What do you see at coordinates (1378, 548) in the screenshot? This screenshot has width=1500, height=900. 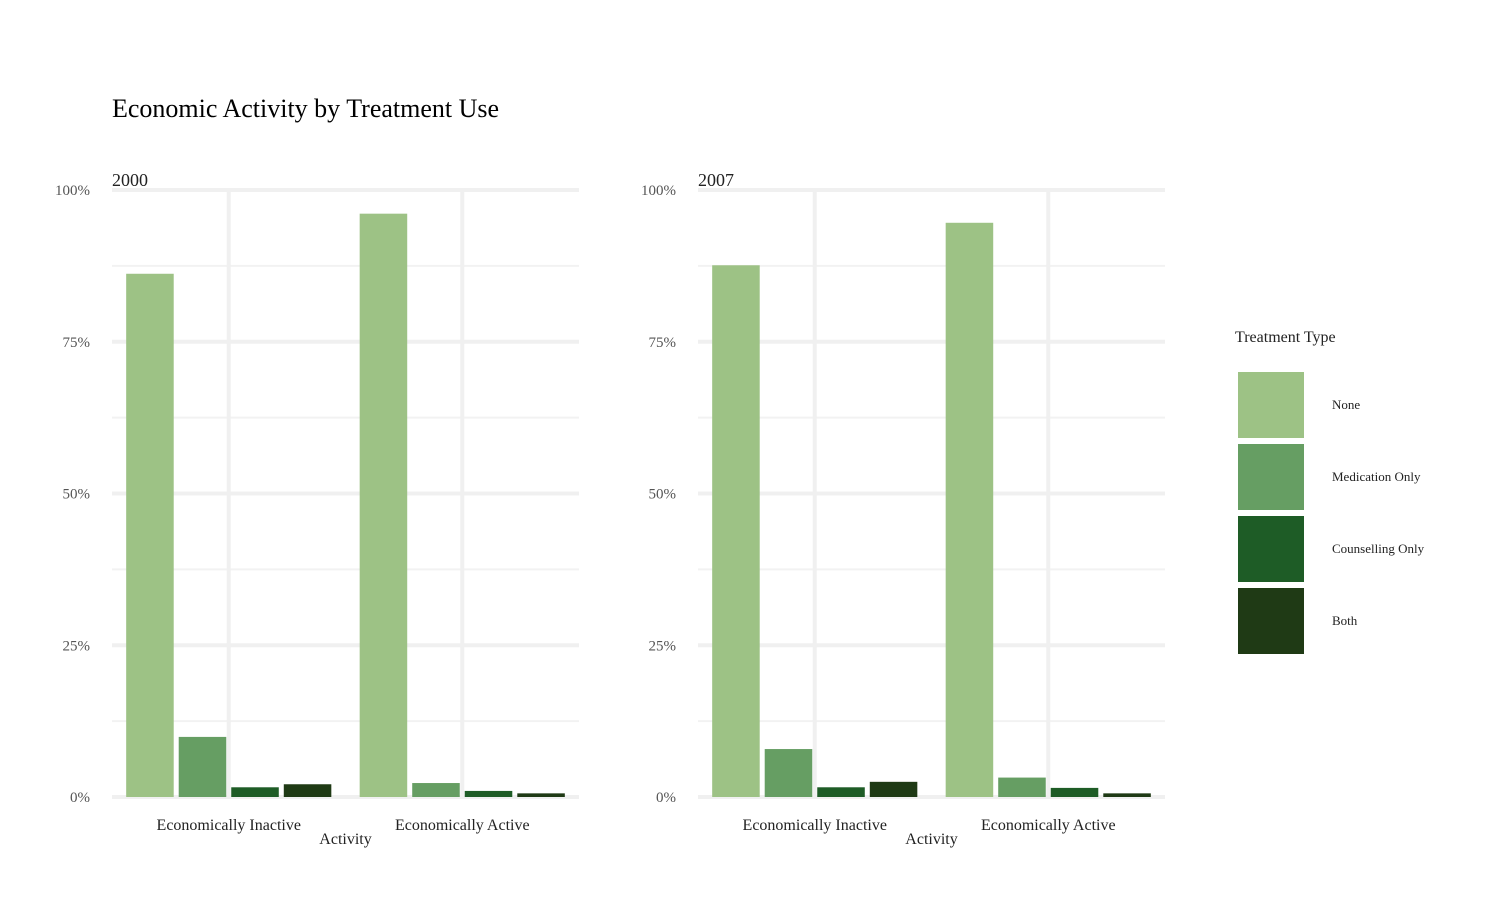 I see `legend-label: Counselling Only` at bounding box center [1378, 548].